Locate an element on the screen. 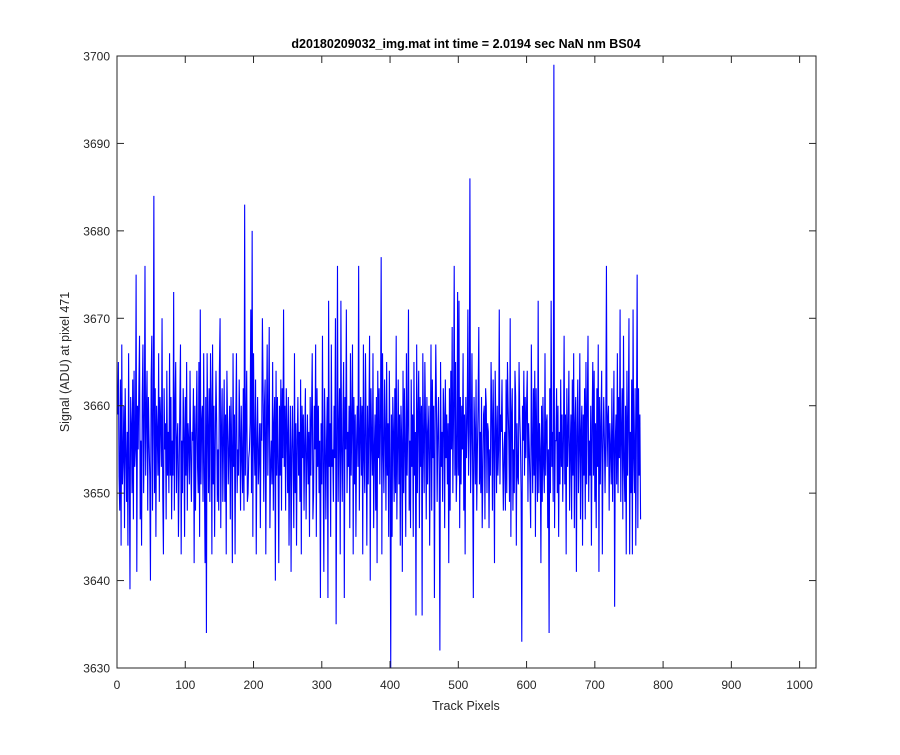  x-tick-label: 300 is located at coordinates (322, 685).